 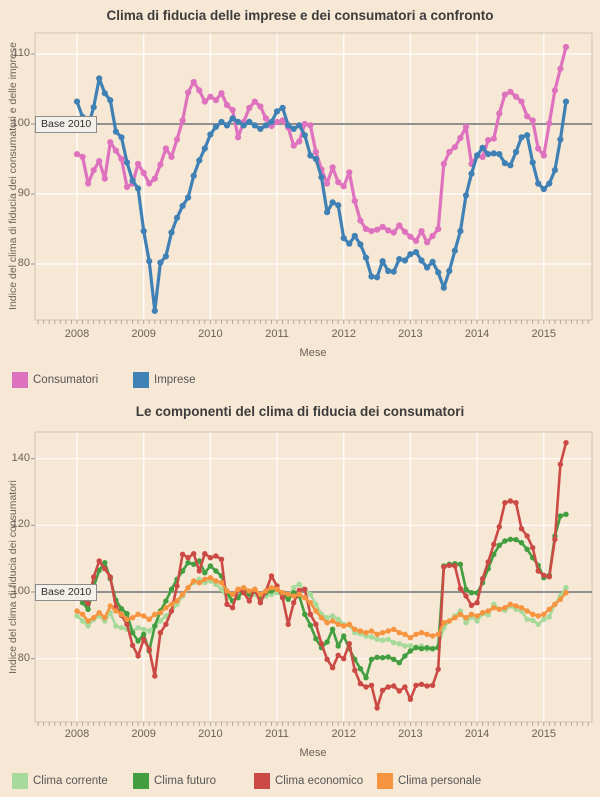 I want to click on y-tick-label-top: 80, so click(x=23, y=263).